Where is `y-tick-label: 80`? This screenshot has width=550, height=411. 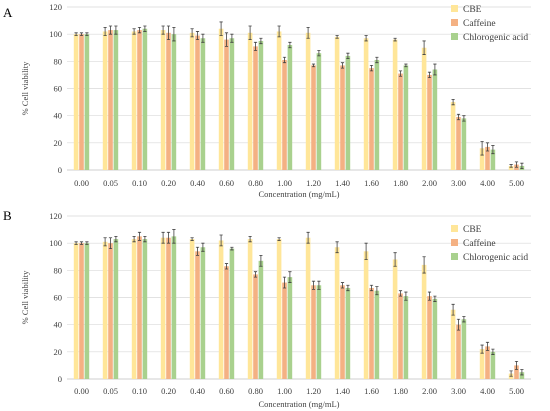 y-tick-label: 80 is located at coordinates (58, 270).